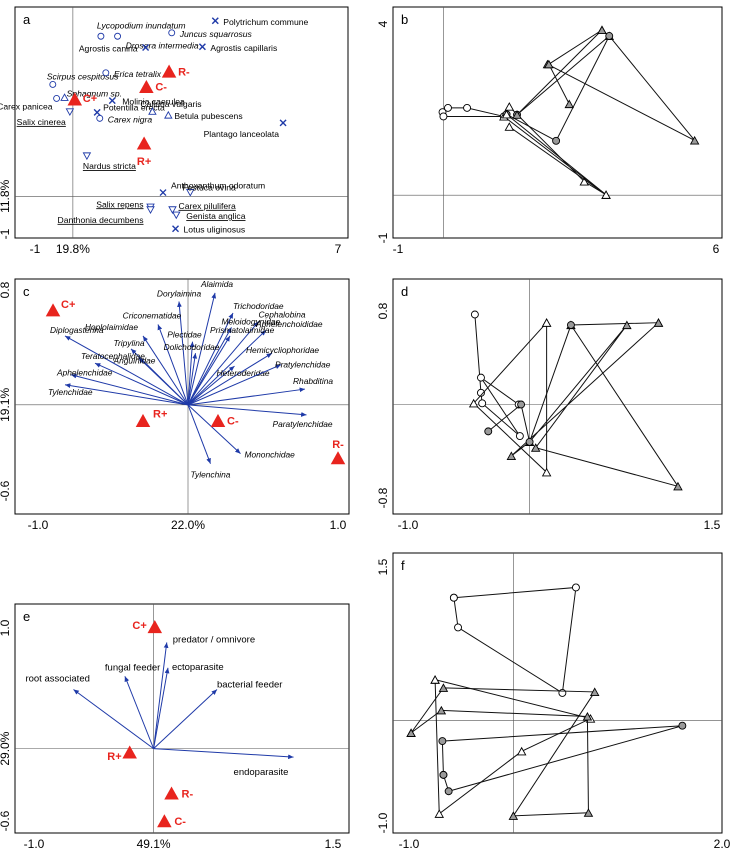  What do you see at coordinates (215, 230) in the screenshot?
I see `species-label: Lotus uliginosus` at bounding box center [215, 230].